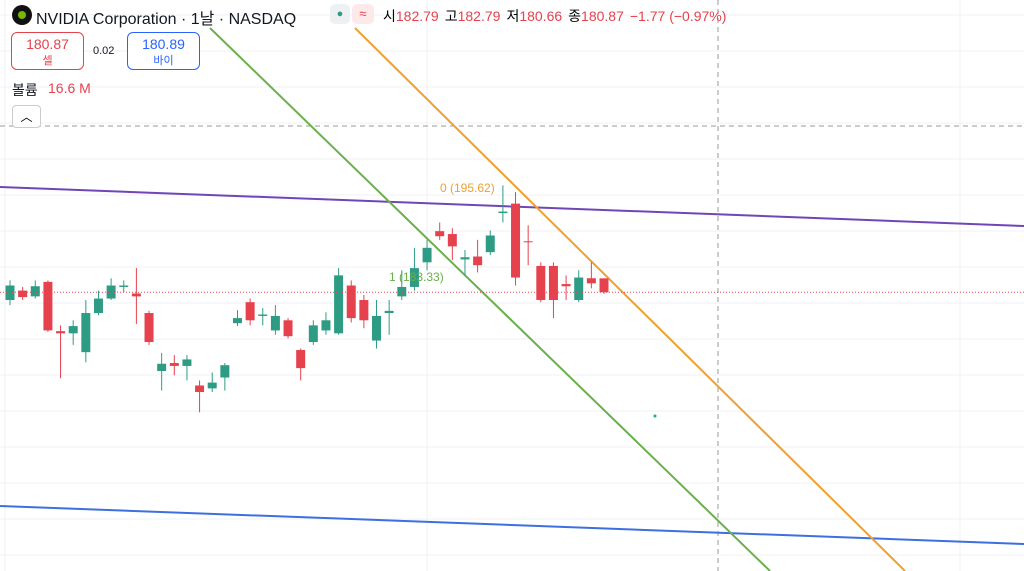 The width and height of the screenshot is (1024, 571). What do you see at coordinates (363, 14) in the screenshot?
I see `status-button: ≈` at bounding box center [363, 14].